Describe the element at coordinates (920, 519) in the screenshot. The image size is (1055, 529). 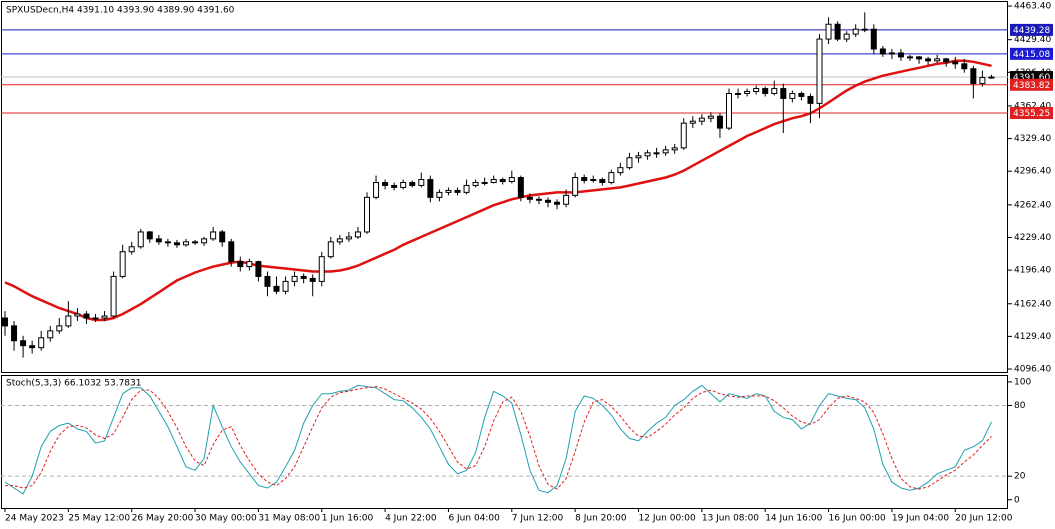
I see `x-tick-label: 19 Jun 04:00` at that location.